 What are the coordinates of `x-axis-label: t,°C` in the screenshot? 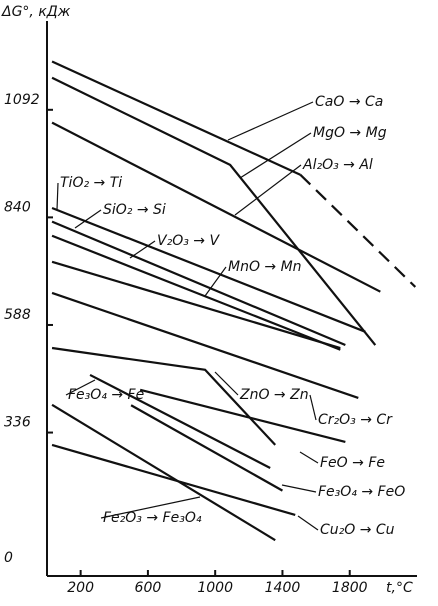 It's located at (399, 588).